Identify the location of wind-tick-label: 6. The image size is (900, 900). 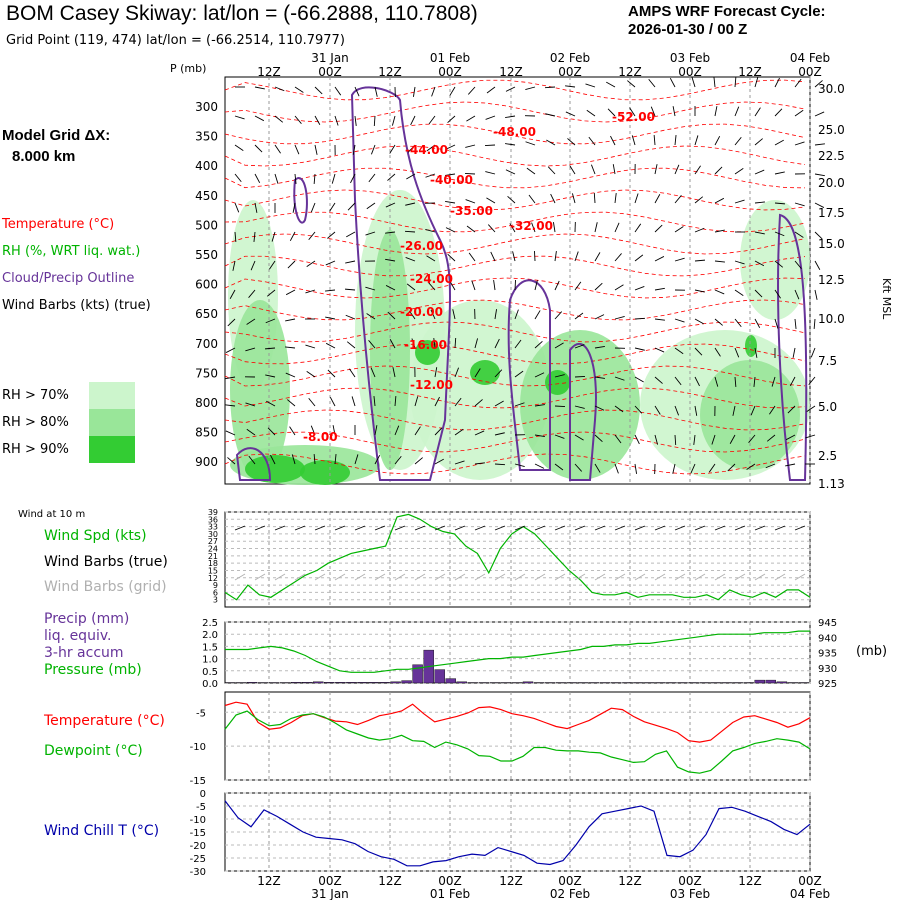
(215, 592).